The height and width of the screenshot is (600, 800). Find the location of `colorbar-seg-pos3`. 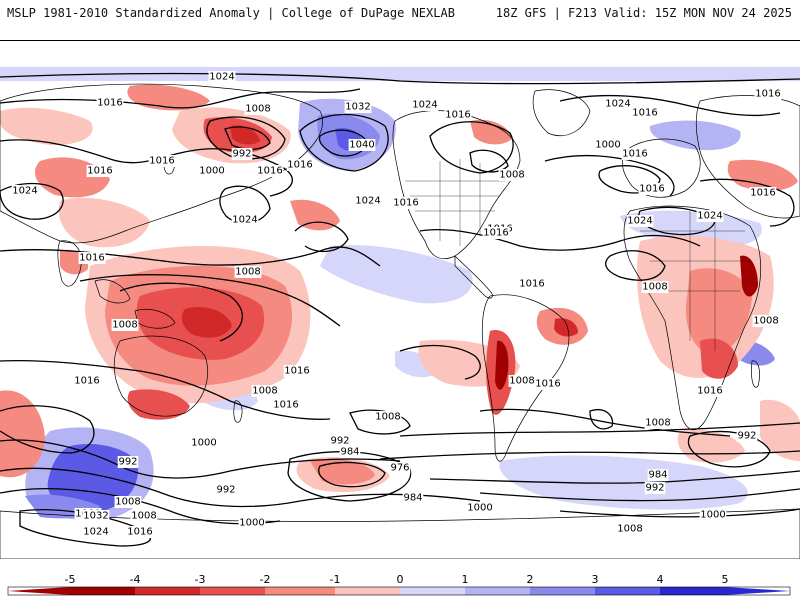

colorbar-seg-pos3 is located at coordinates (562, 591).